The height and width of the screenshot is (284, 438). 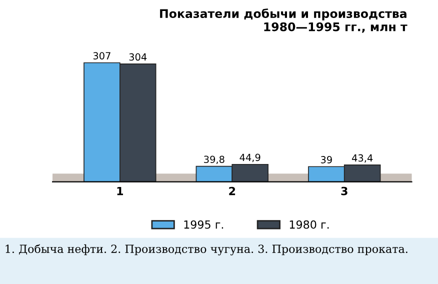 I want to click on legend-label: 1980 г., so click(x=309, y=224).